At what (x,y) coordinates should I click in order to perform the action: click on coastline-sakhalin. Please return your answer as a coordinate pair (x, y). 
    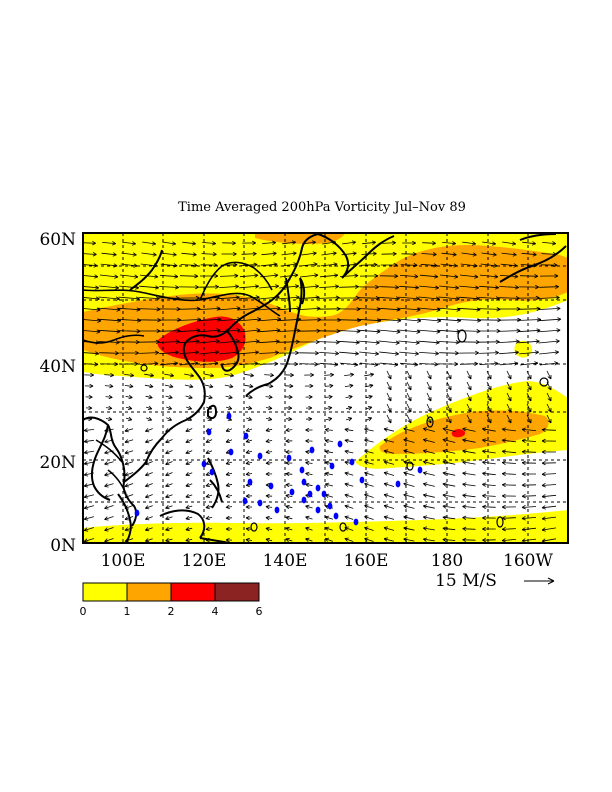
    Looking at the image, I should click on (288, 295).